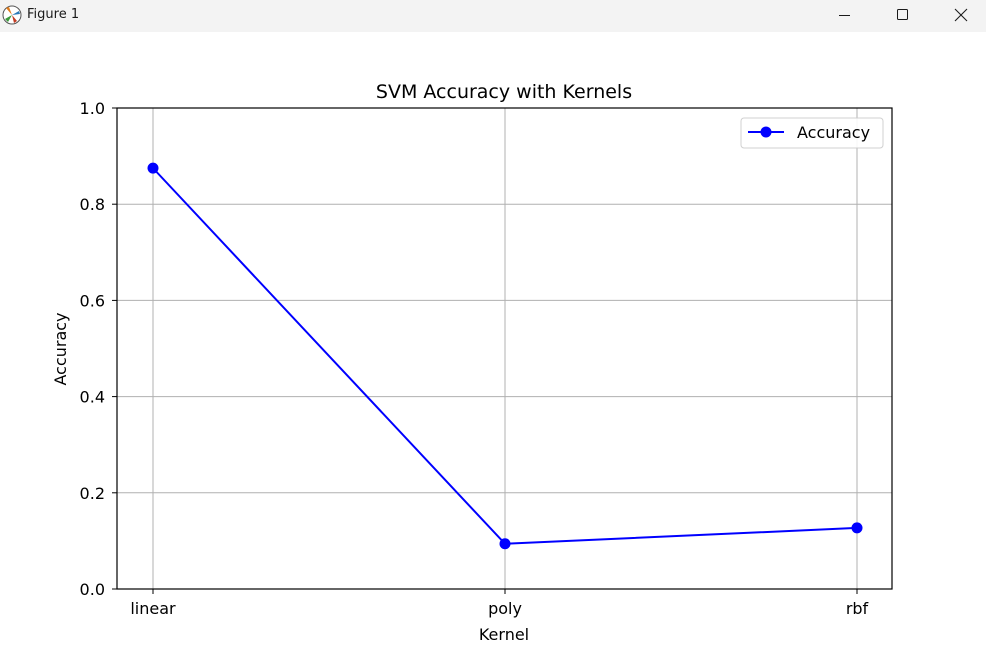  Describe the element at coordinates (92, 493) in the screenshot. I see `y-tick-label: 0.2` at that location.